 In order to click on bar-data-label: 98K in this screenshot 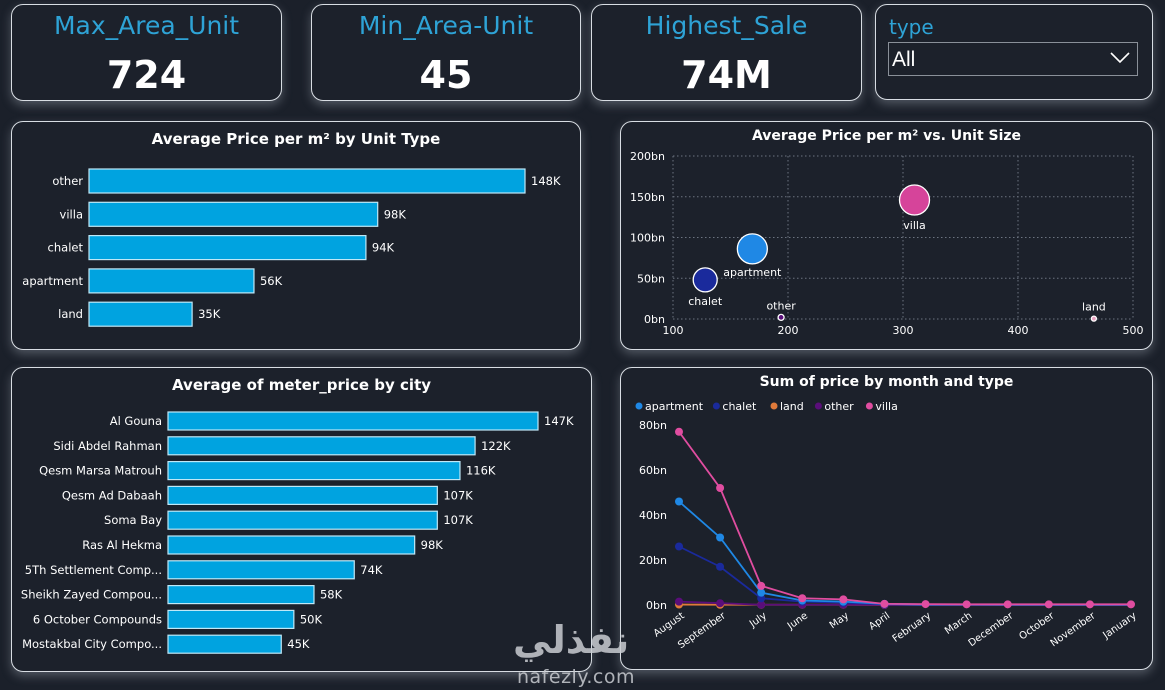, I will do `click(432, 545)`.